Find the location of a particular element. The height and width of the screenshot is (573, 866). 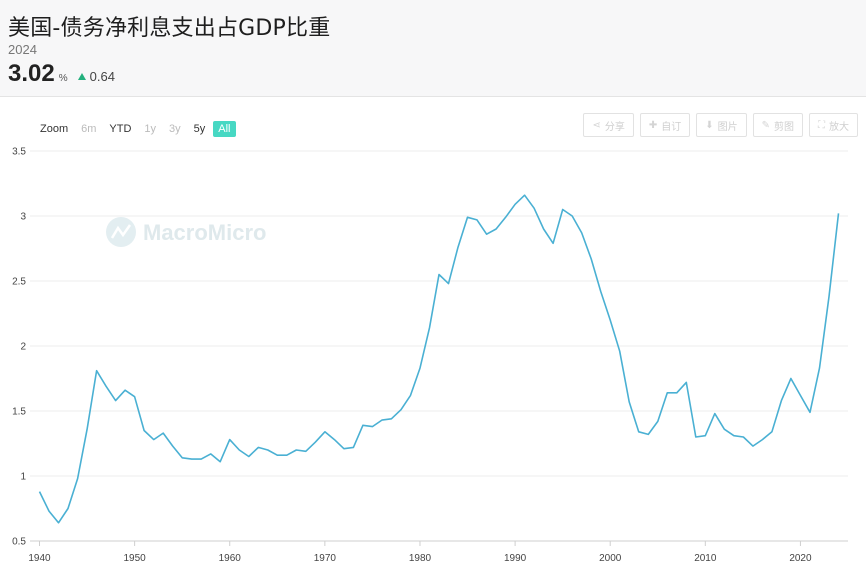

zoom-control: Zoom 6m YTD 1y 3y 5y All is located at coordinates (139, 129).